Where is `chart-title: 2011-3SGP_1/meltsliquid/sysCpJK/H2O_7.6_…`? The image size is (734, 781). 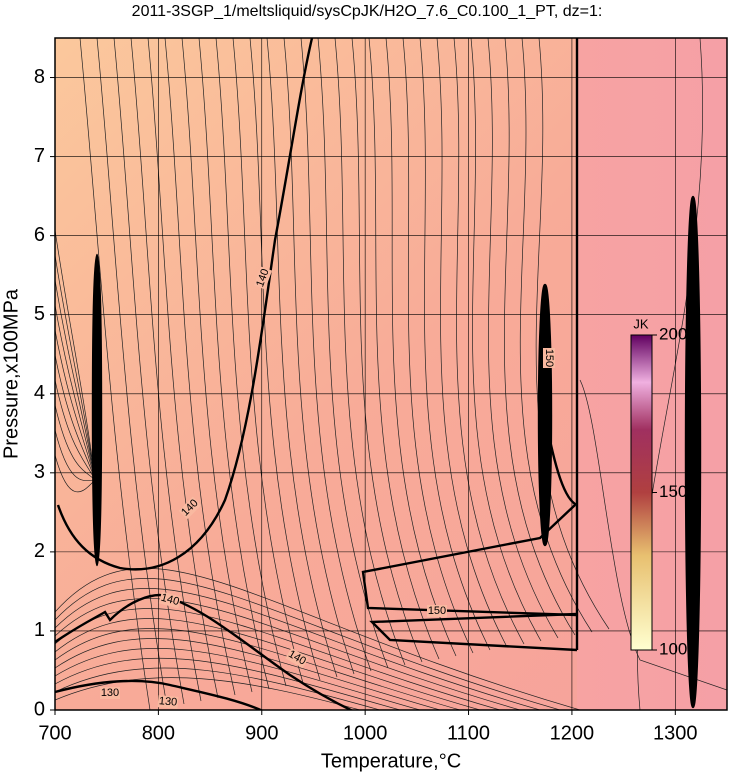 chart-title: 2011-3SGP_1/meltsliquid/sysCpJK/H2O_7.6_… is located at coordinates (367, 11).